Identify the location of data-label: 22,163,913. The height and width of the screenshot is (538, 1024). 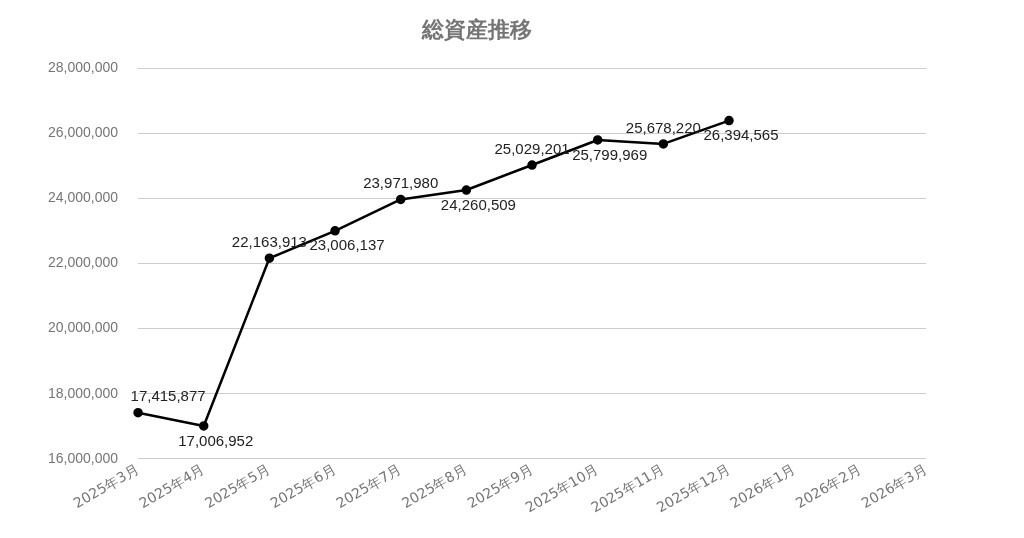
(269, 241).